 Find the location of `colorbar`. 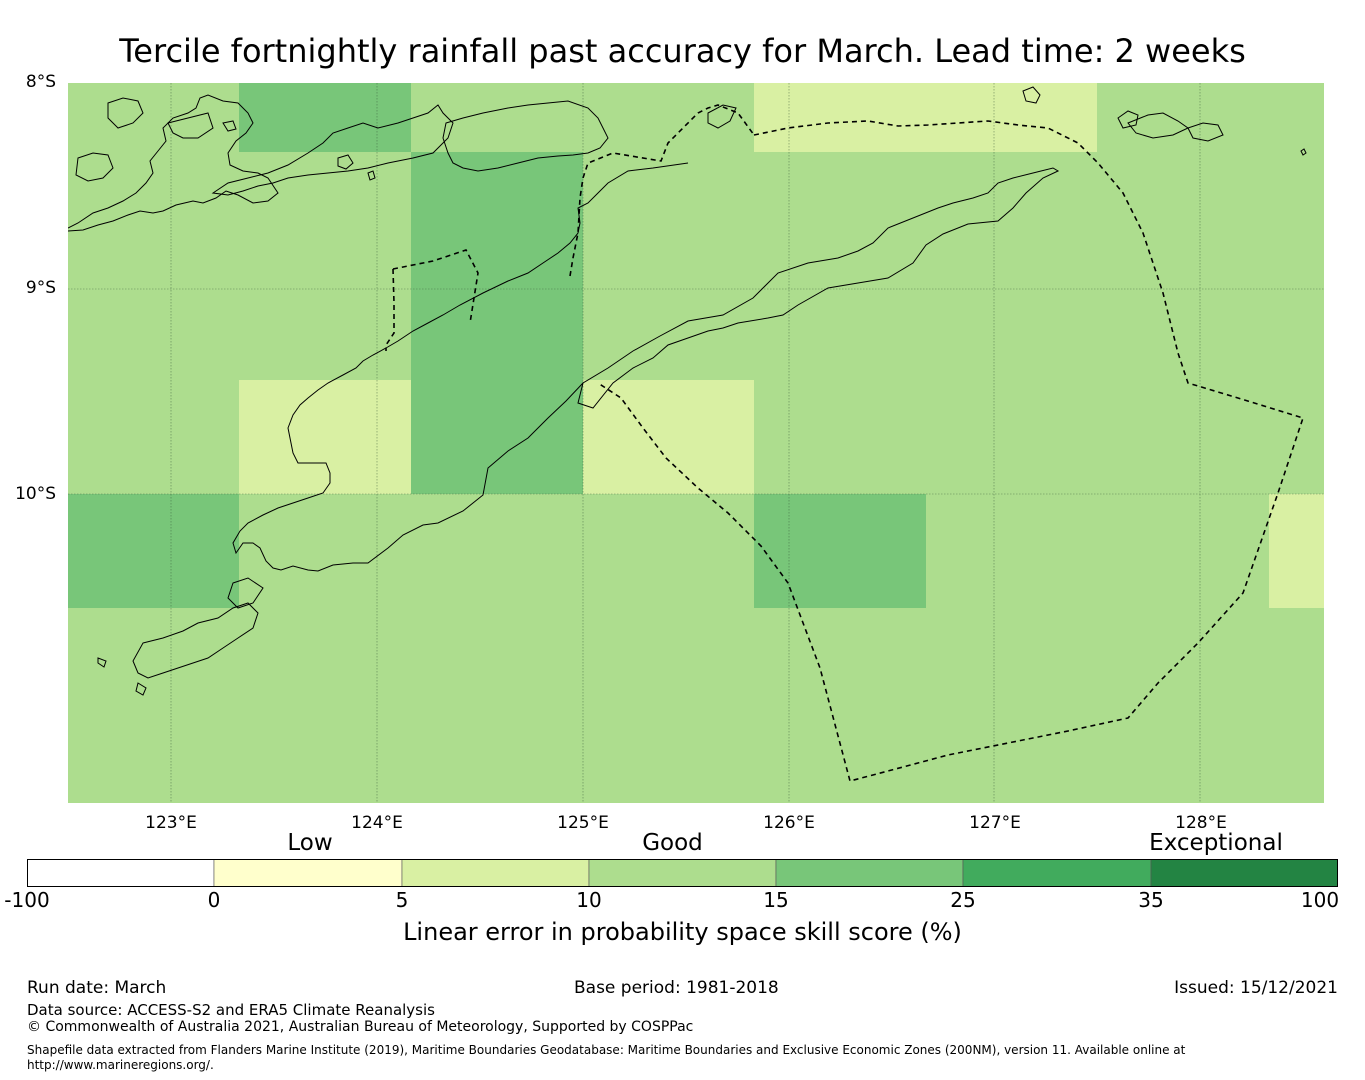

colorbar is located at coordinates (682, 873).